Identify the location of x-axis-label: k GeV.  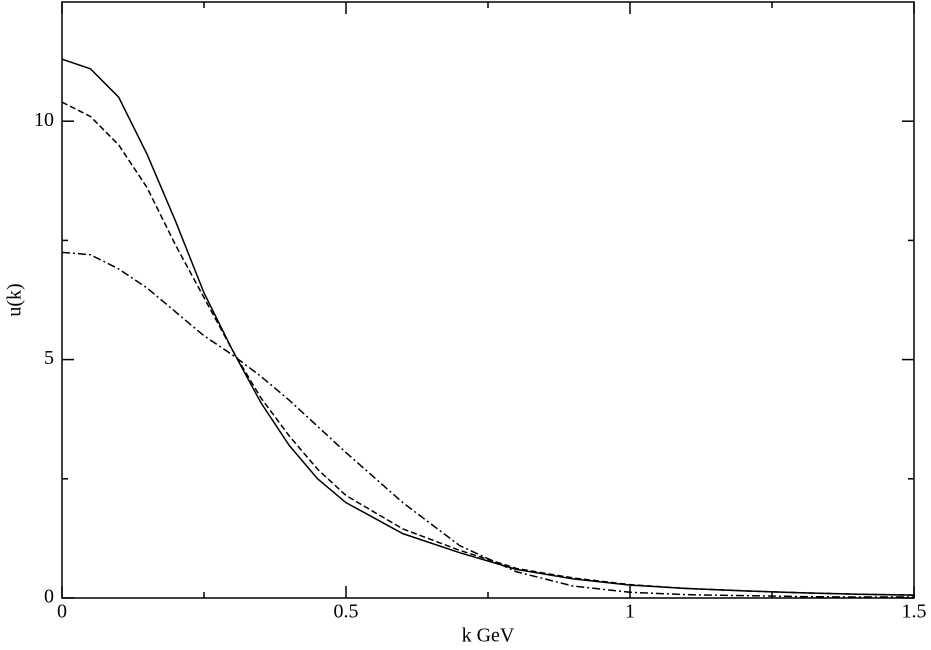
(488, 636).